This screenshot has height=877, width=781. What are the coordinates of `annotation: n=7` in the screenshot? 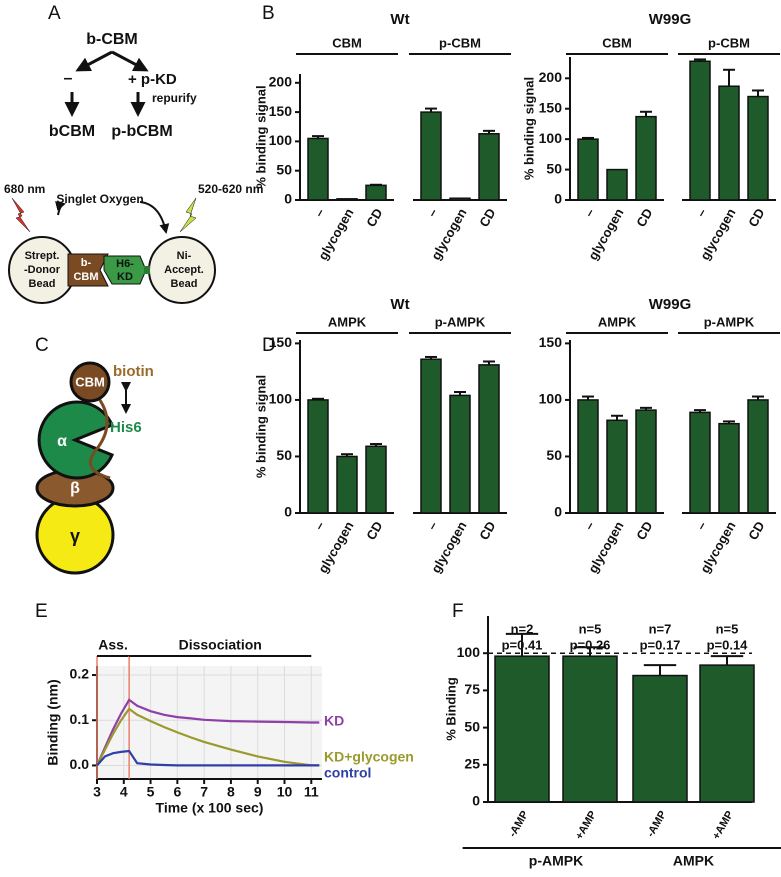 It's located at (660, 628).